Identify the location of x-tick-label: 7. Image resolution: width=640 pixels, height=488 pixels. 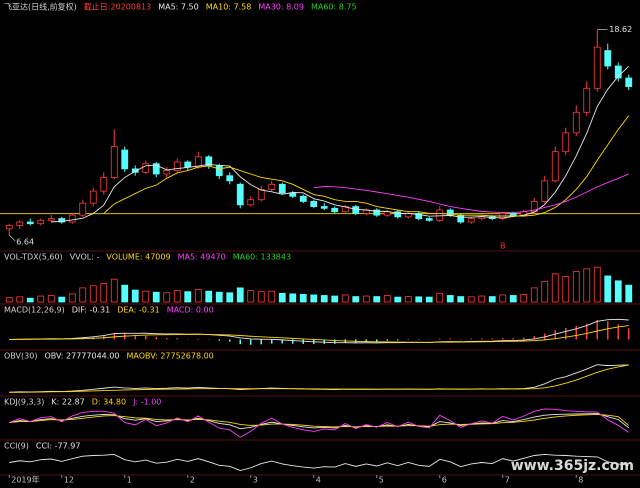
(507, 480).